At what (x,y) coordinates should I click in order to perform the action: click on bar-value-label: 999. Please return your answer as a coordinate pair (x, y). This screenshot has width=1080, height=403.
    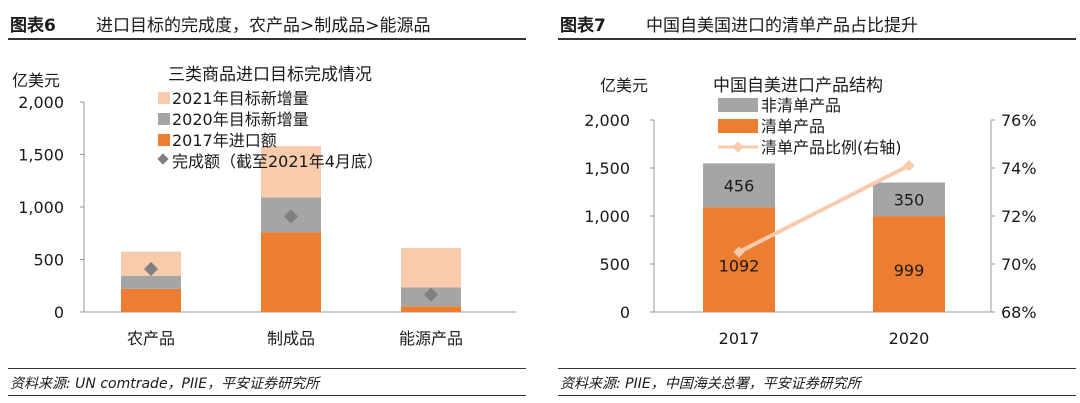
    Looking at the image, I should click on (909, 270).